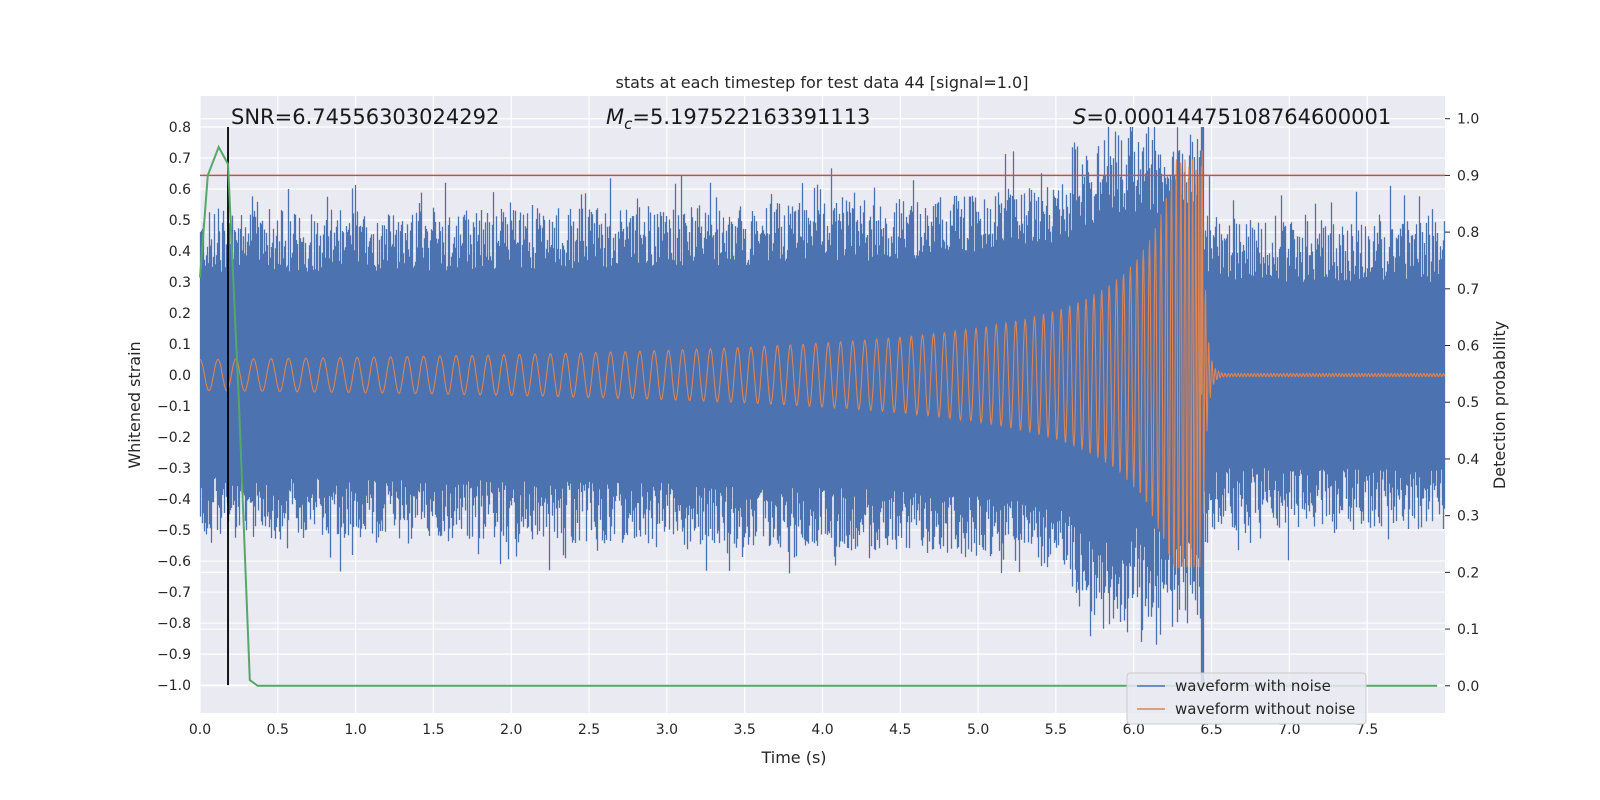 The image size is (1600, 800). I want to click on y2-tick-label: 0.9, so click(1468, 176).